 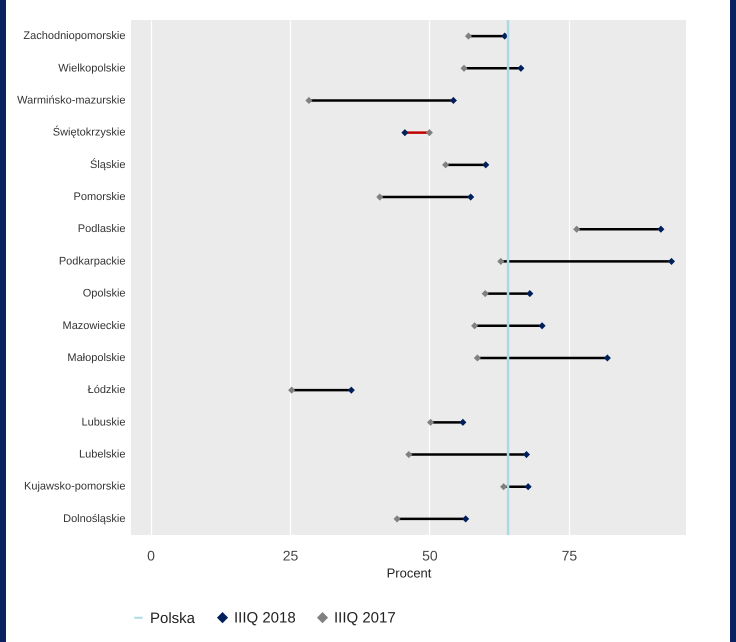 What do you see at coordinates (151, 556) in the screenshot?
I see `x-tick-label: 0` at bounding box center [151, 556].